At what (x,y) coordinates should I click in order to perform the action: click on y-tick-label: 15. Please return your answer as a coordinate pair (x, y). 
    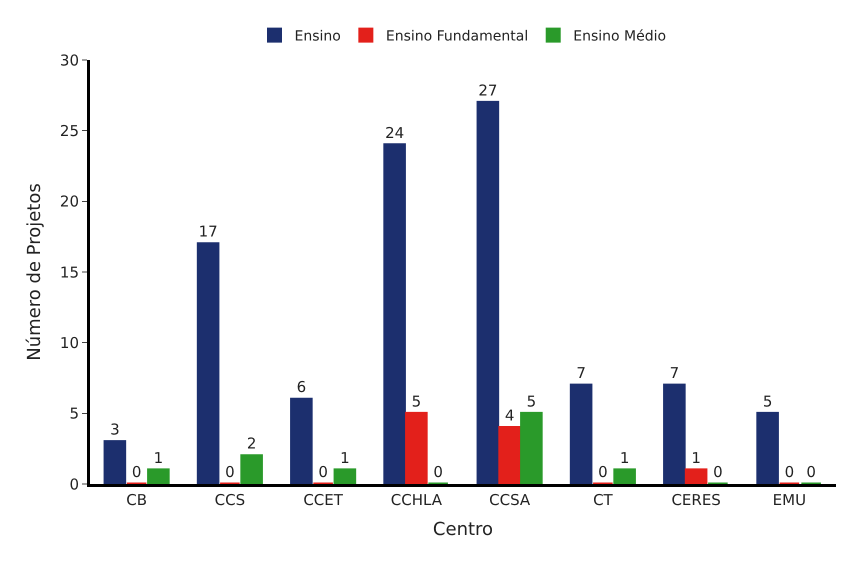
    Looking at the image, I should click on (69, 272).